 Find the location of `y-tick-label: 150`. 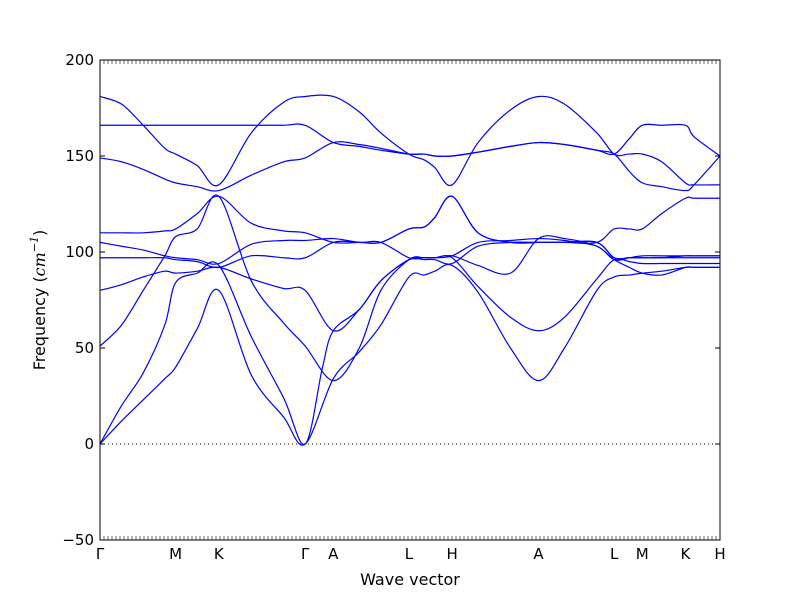

y-tick-label: 150 is located at coordinates (79, 156).